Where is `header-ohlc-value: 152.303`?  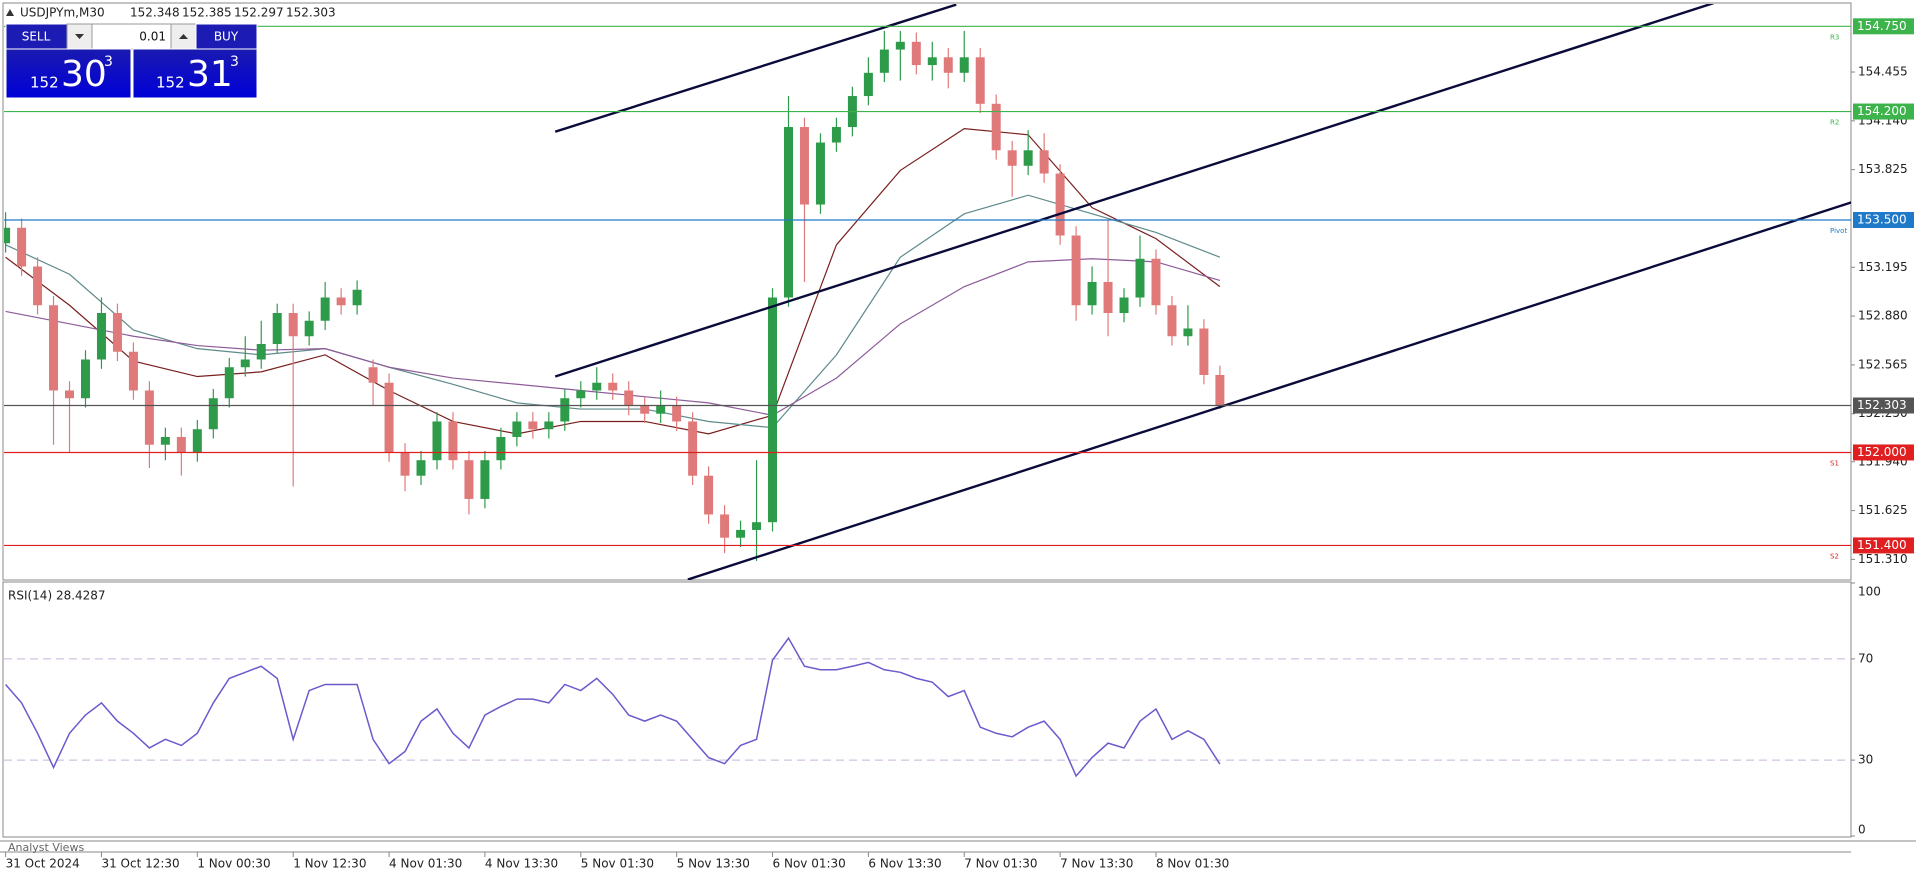 header-ohlc-value: 152.303 is located at coordinates (311, 13).